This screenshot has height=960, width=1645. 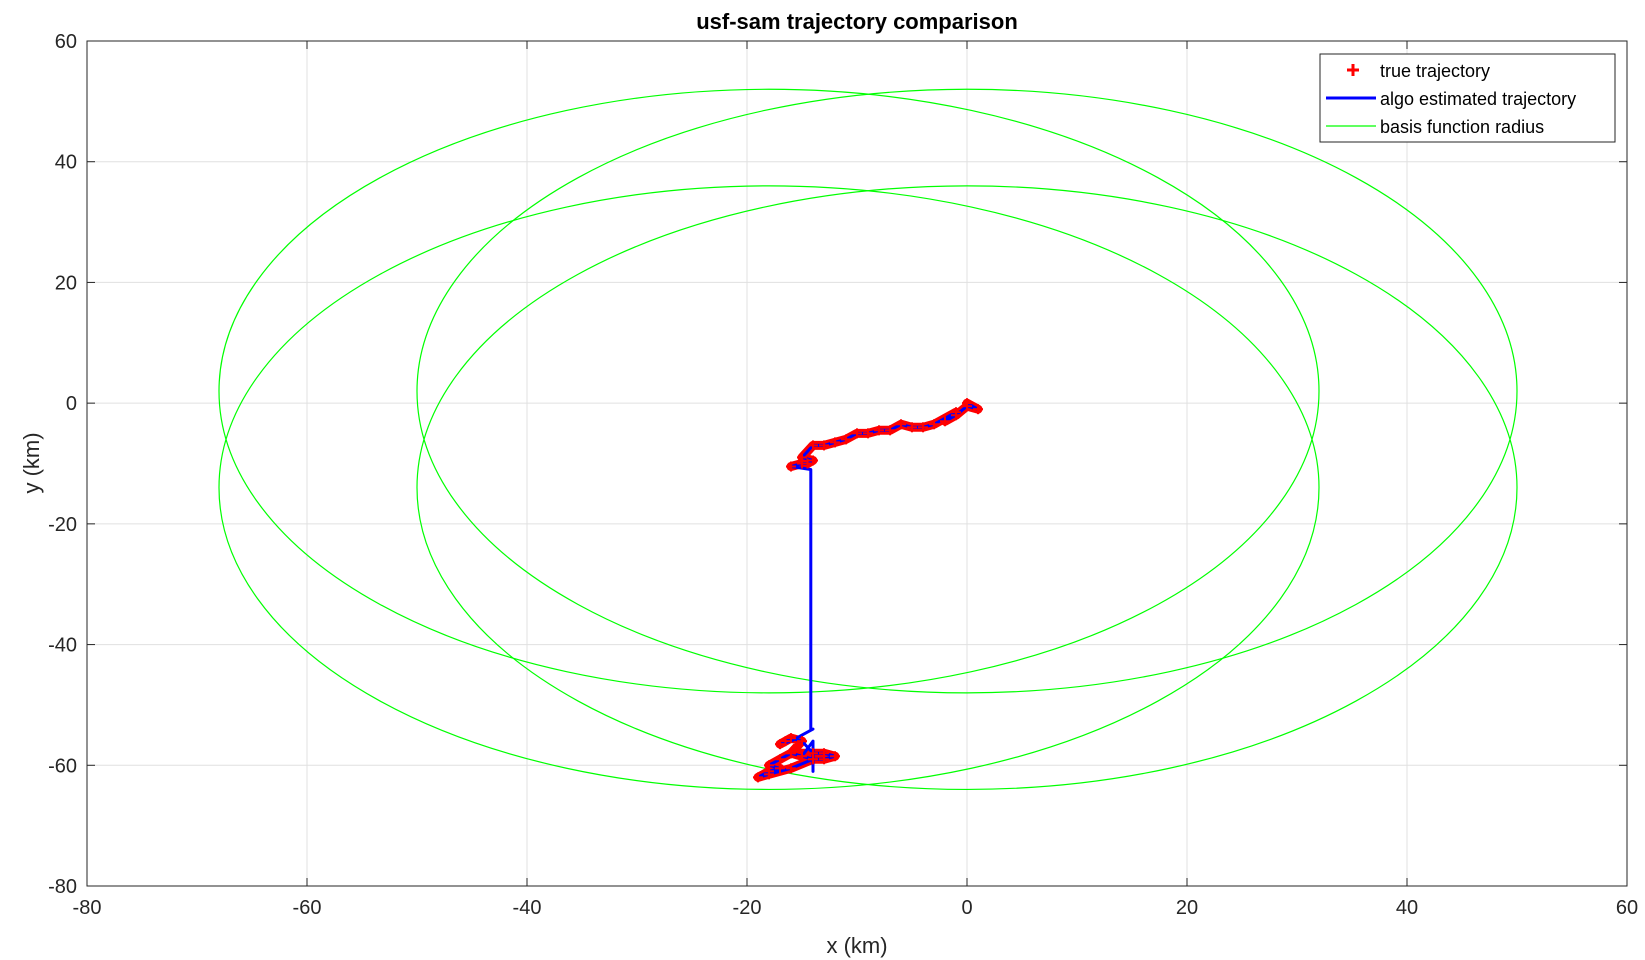 What do you see at coordinates (66, 163) in the screenshot?
I see `y-tick-label: 40` at bounding box center [66, 163].